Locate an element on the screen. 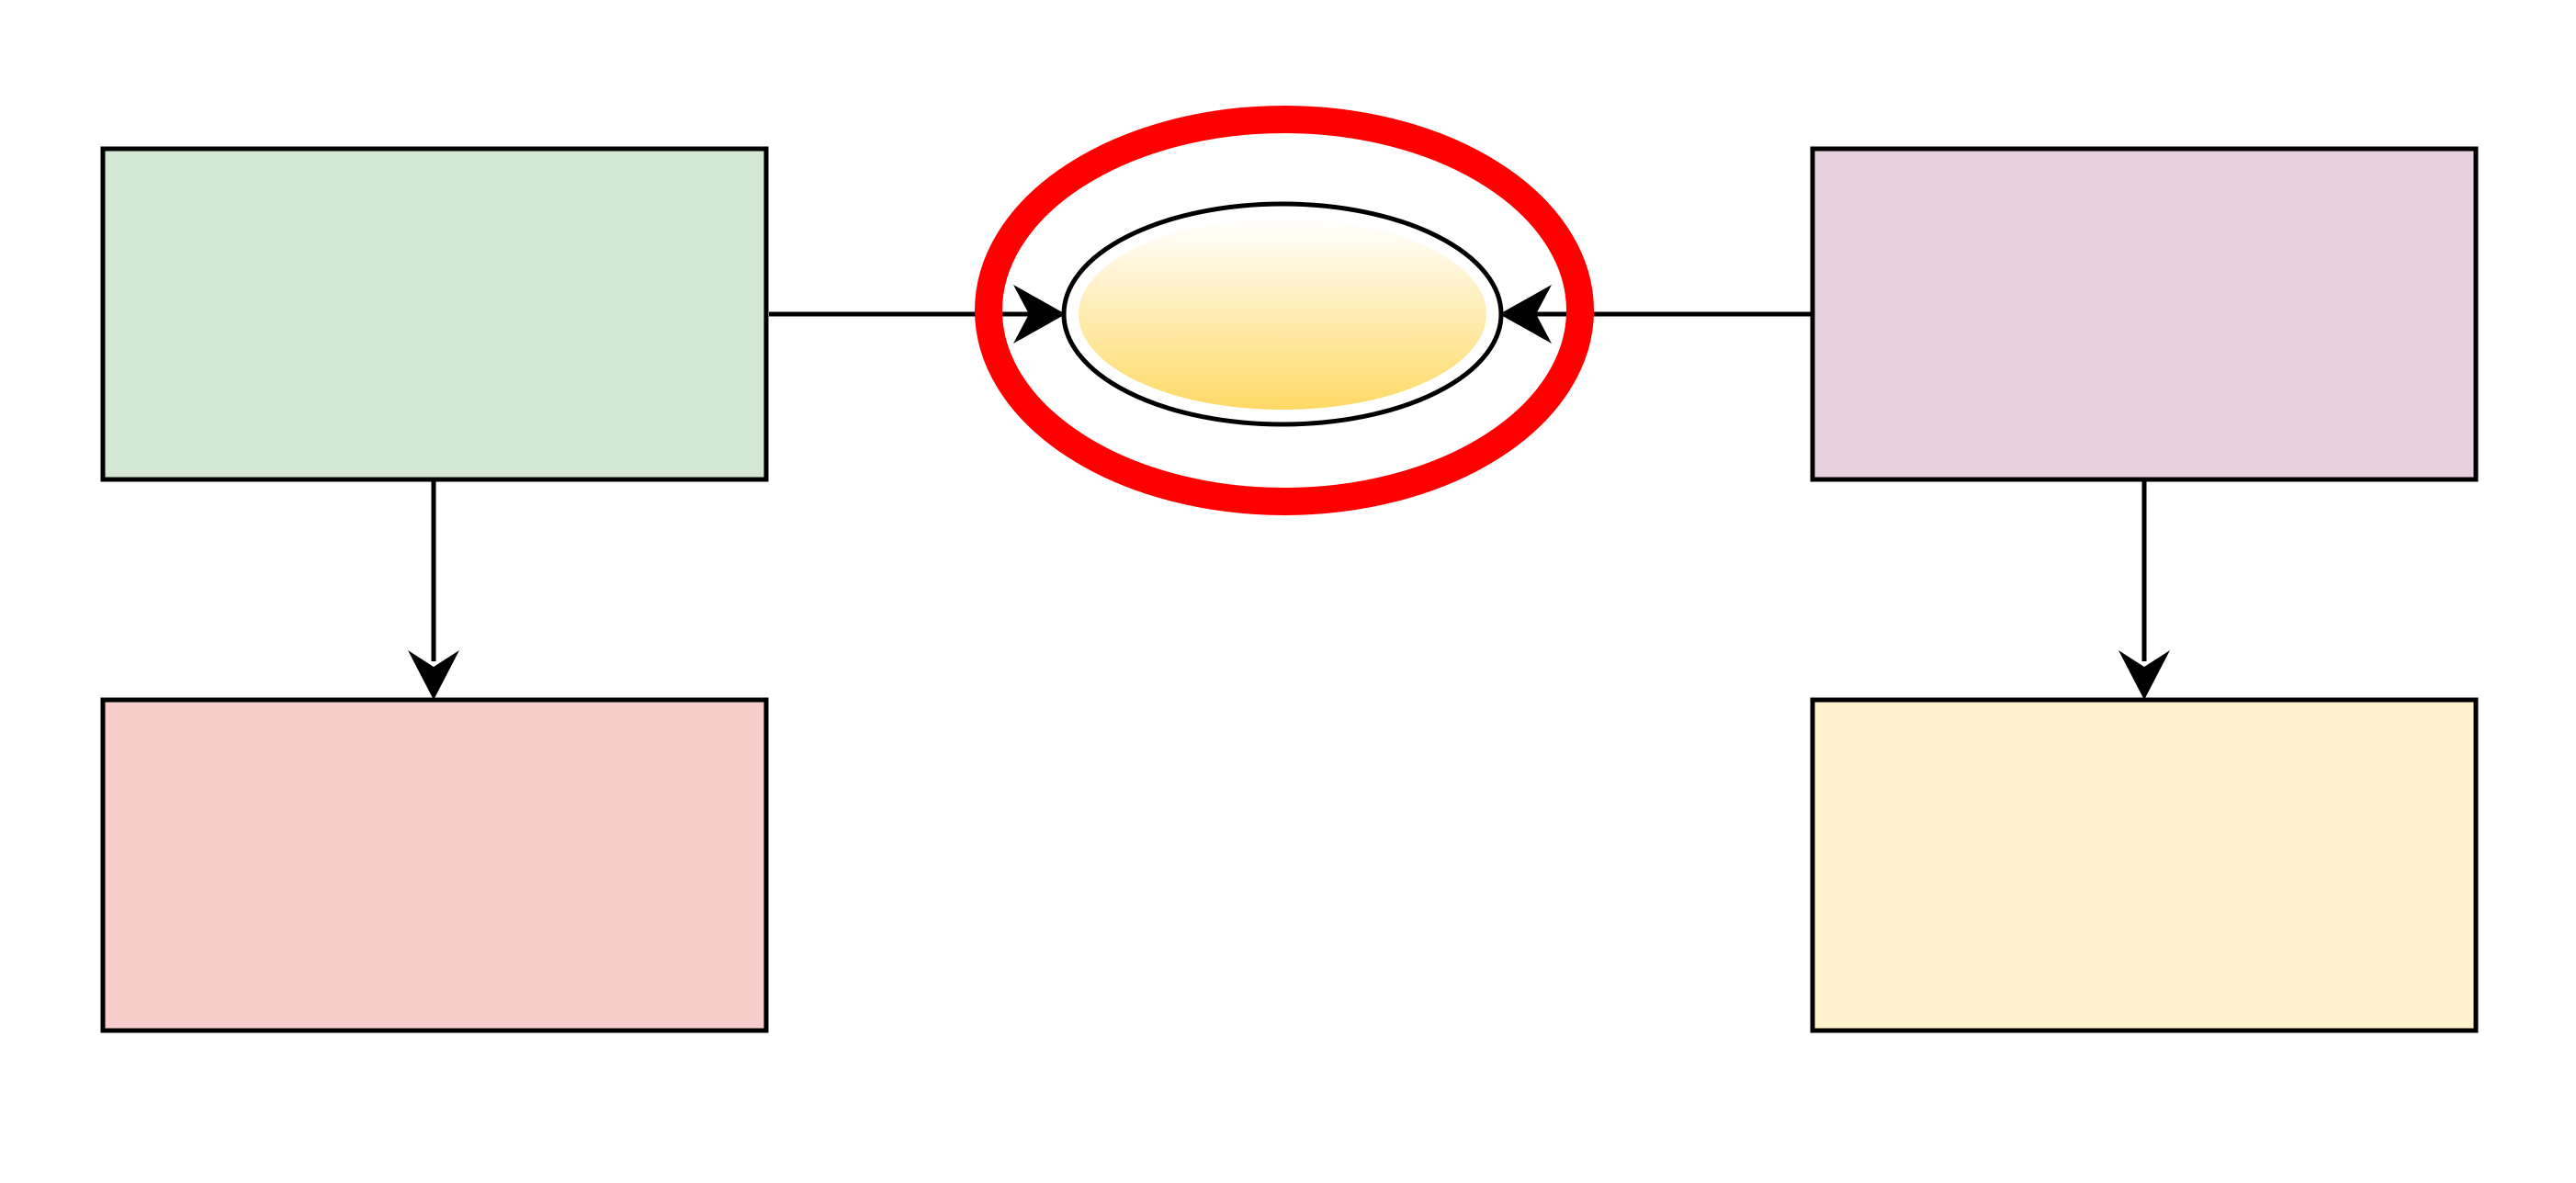 The height and width of the screenshot is (1183, 2576). scope-inner-ellipse is located at coordinates (1282, 314).